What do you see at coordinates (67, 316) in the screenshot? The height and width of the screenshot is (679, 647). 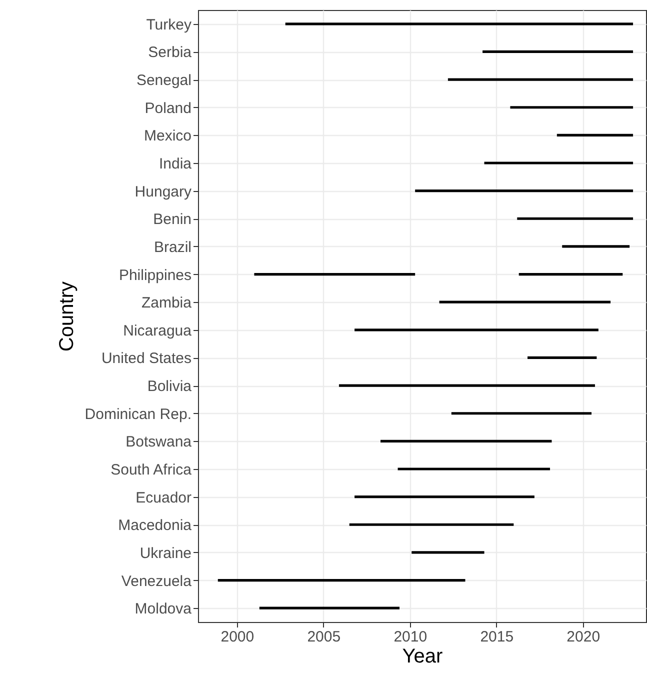 I see `y-axis-title: Country` at bounding box center [67, 316].